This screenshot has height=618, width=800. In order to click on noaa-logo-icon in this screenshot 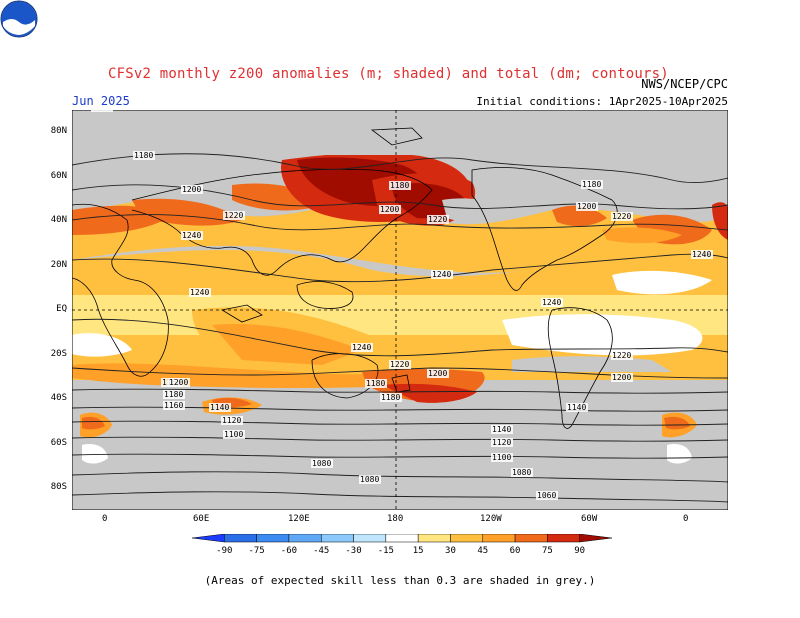, I will do `click(19, 19)`.